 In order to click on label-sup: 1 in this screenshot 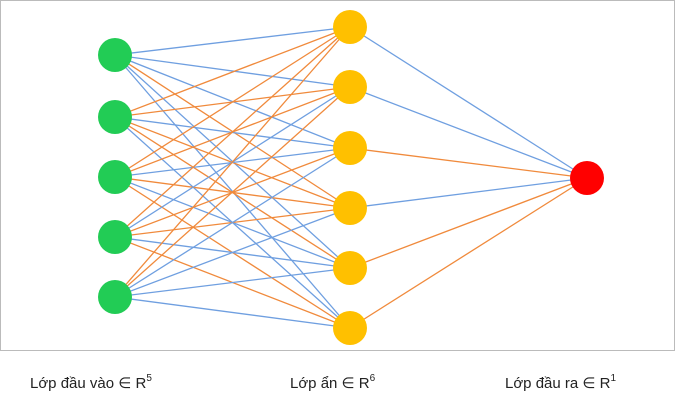, I will do `click(613, 378)`.